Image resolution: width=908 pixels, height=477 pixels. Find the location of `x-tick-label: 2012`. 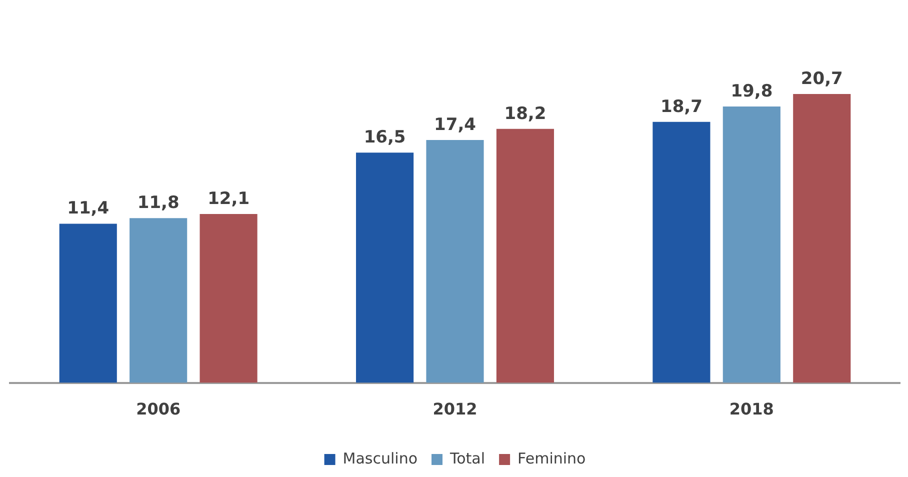

x-tick-label: 2012 is located at coordinates (455, 409).